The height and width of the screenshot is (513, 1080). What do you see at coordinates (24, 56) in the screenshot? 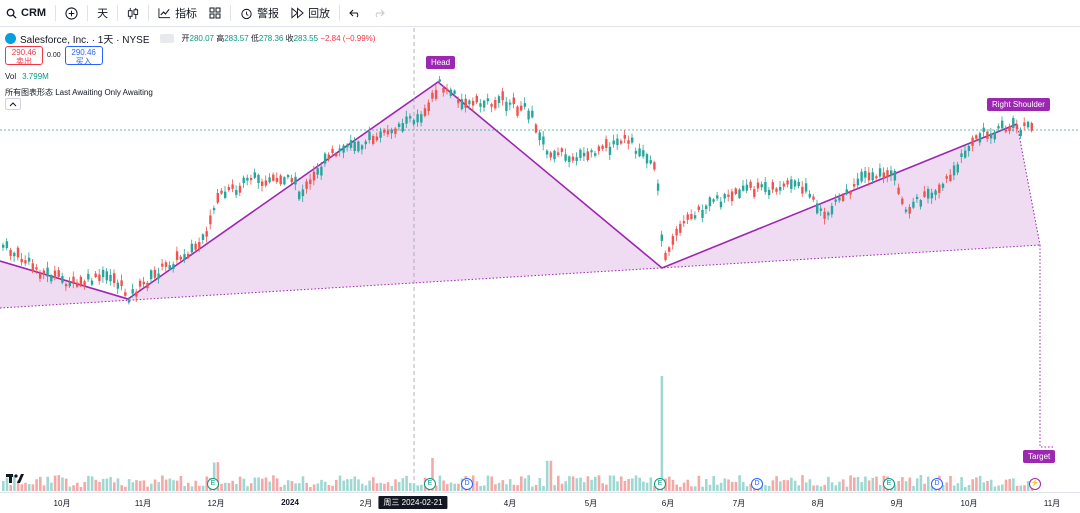
I see `sell-button: 290.46 卖出` at bounding box center [24, 56].